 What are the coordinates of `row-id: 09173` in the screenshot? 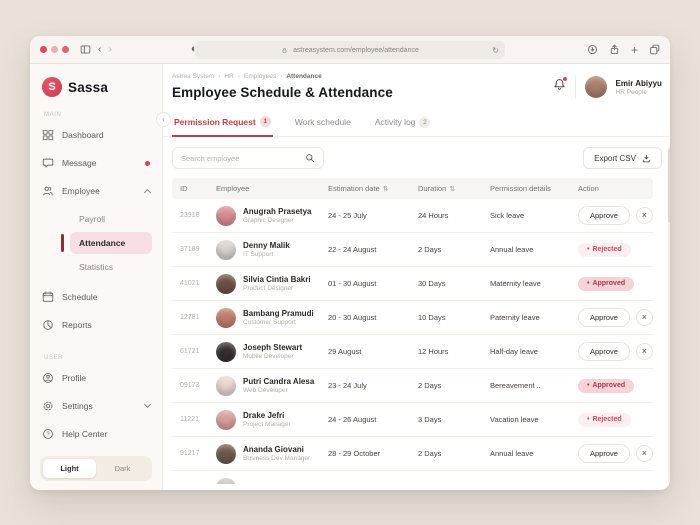 It's located at (190, 385).